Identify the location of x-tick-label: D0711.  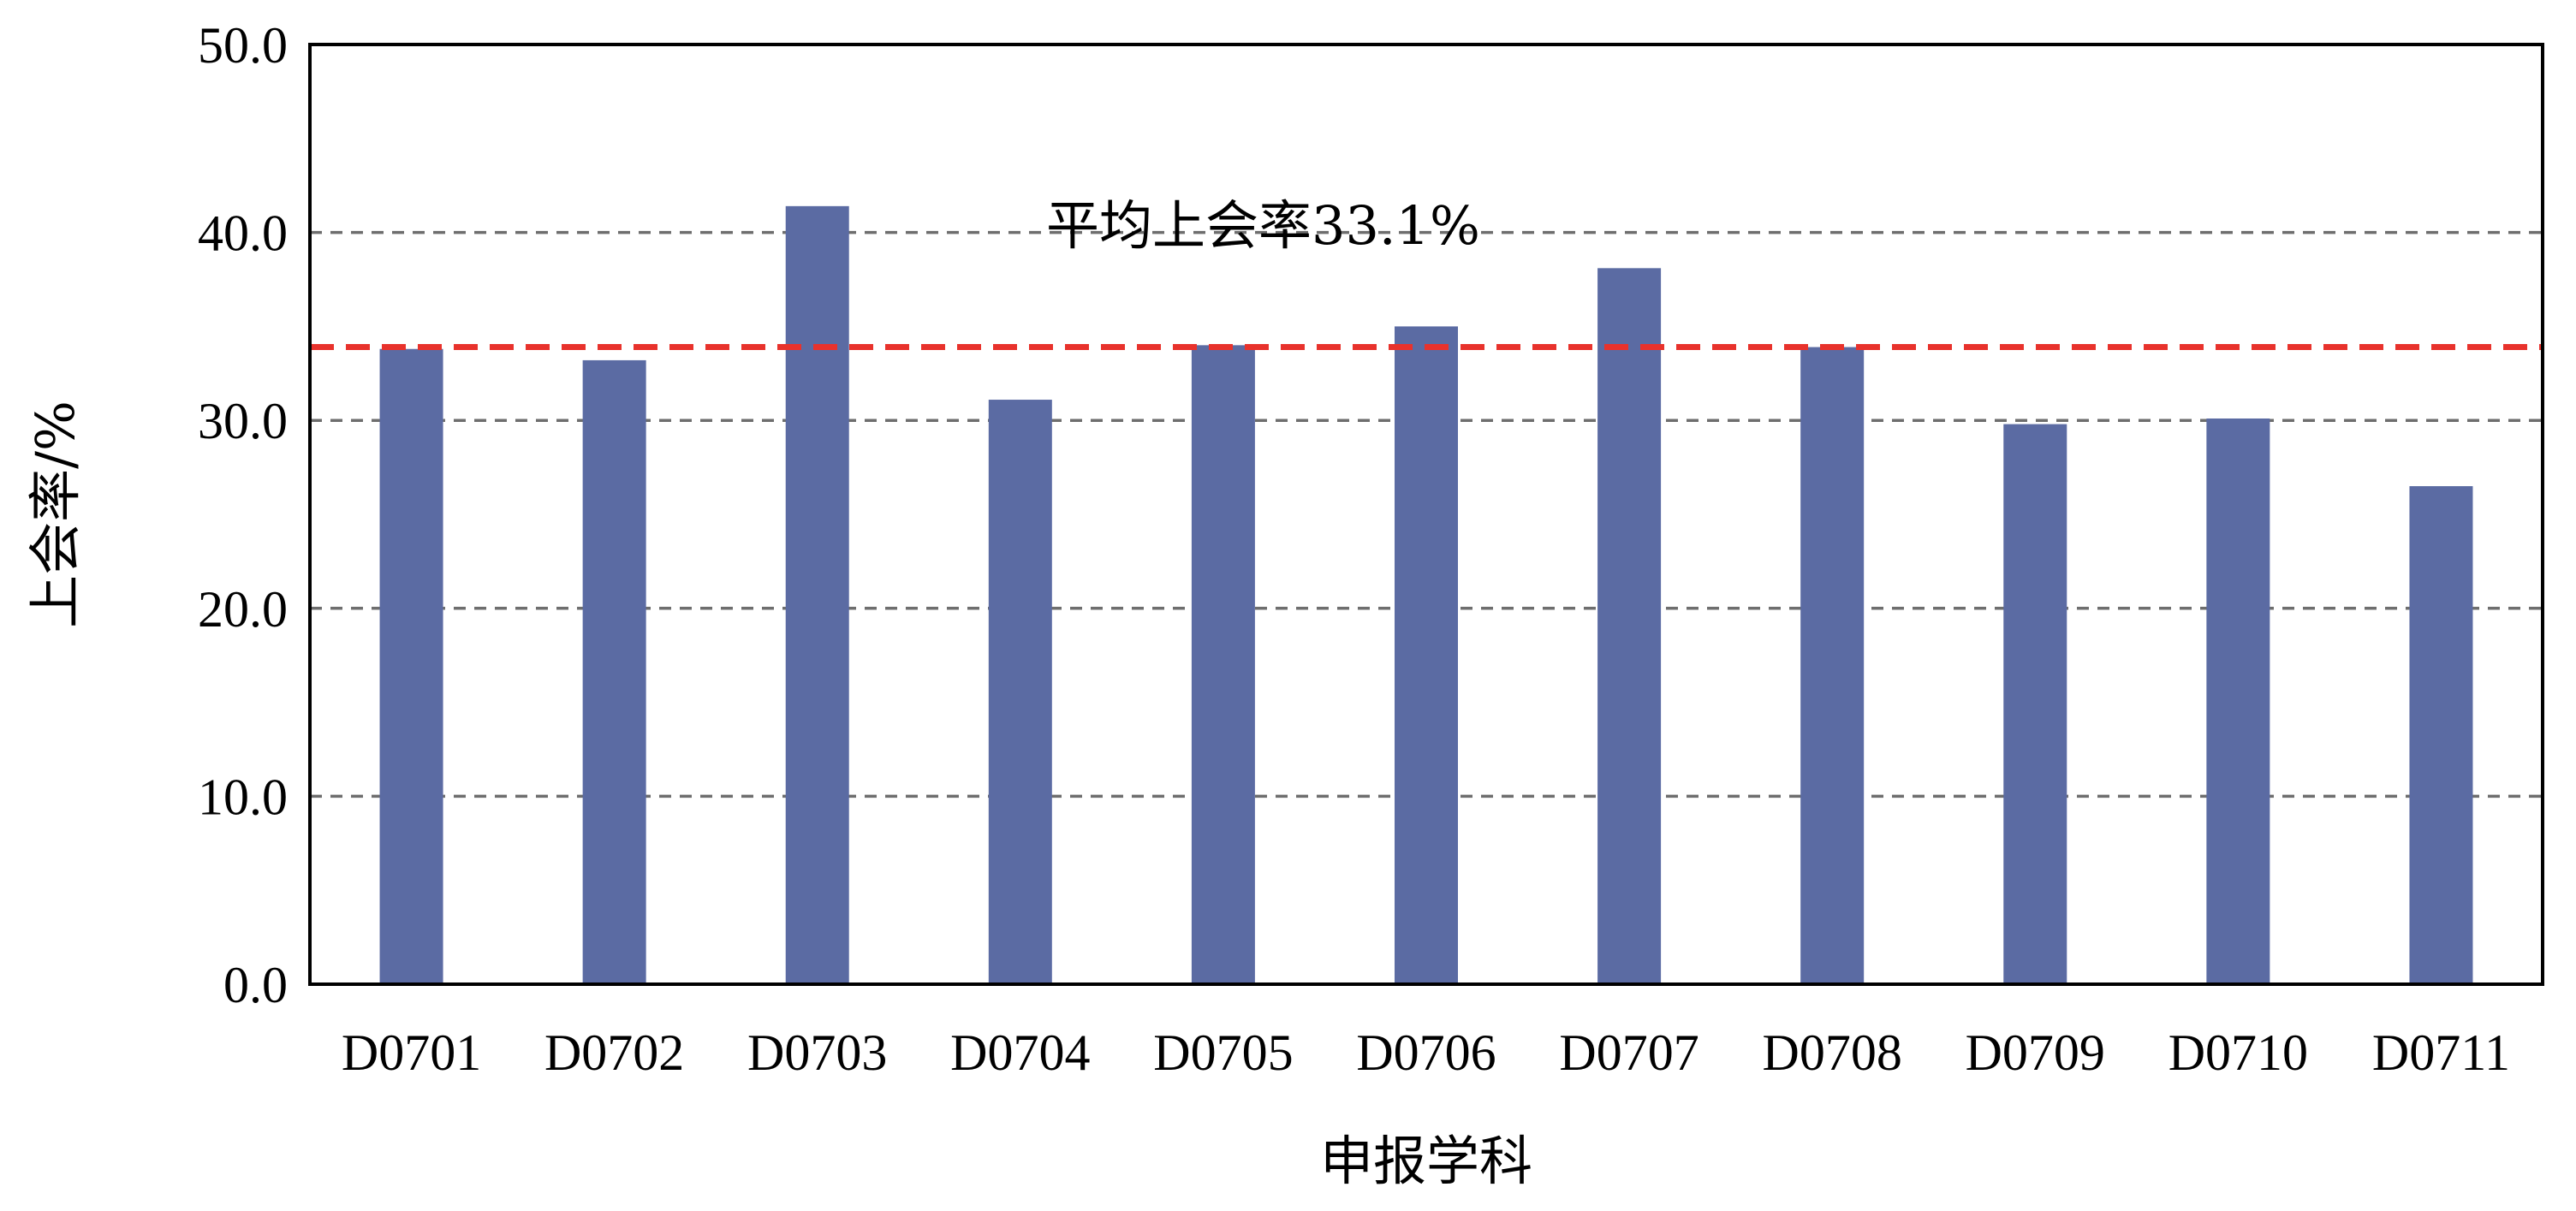
(2441, 1052).